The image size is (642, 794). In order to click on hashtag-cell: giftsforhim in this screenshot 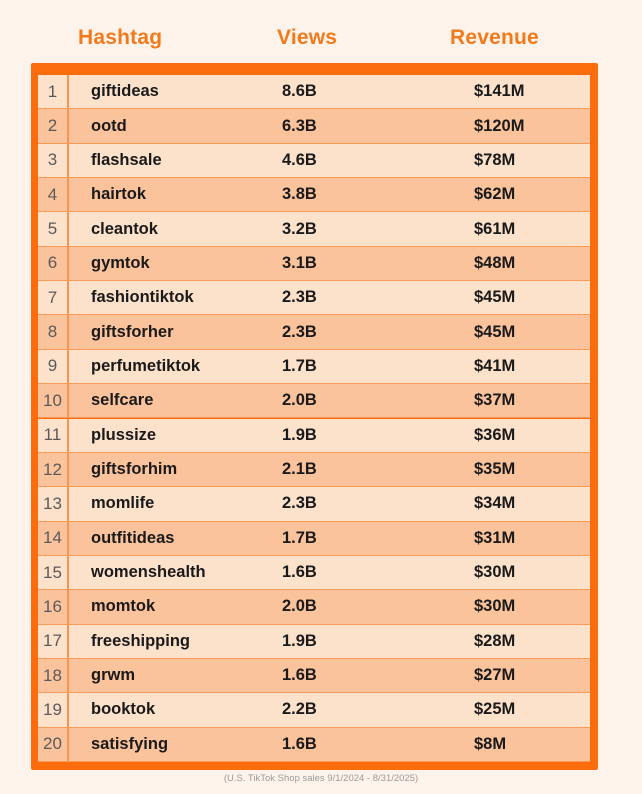, I will do `click(134, 469)`.